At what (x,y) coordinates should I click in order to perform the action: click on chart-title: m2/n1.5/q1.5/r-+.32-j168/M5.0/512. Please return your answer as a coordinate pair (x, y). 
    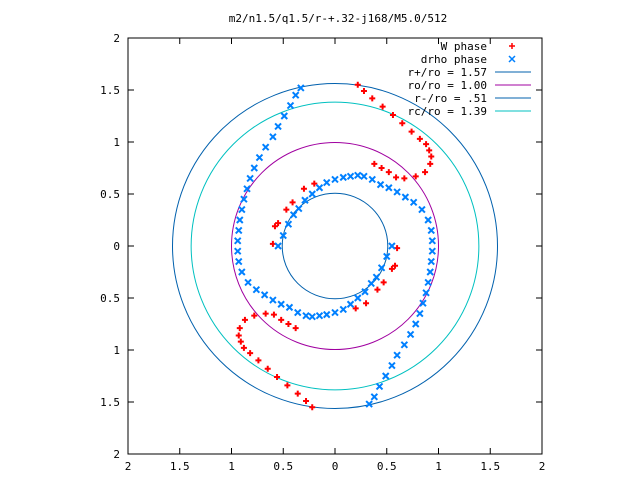
    Looking at the image, I should click on (338, 18).